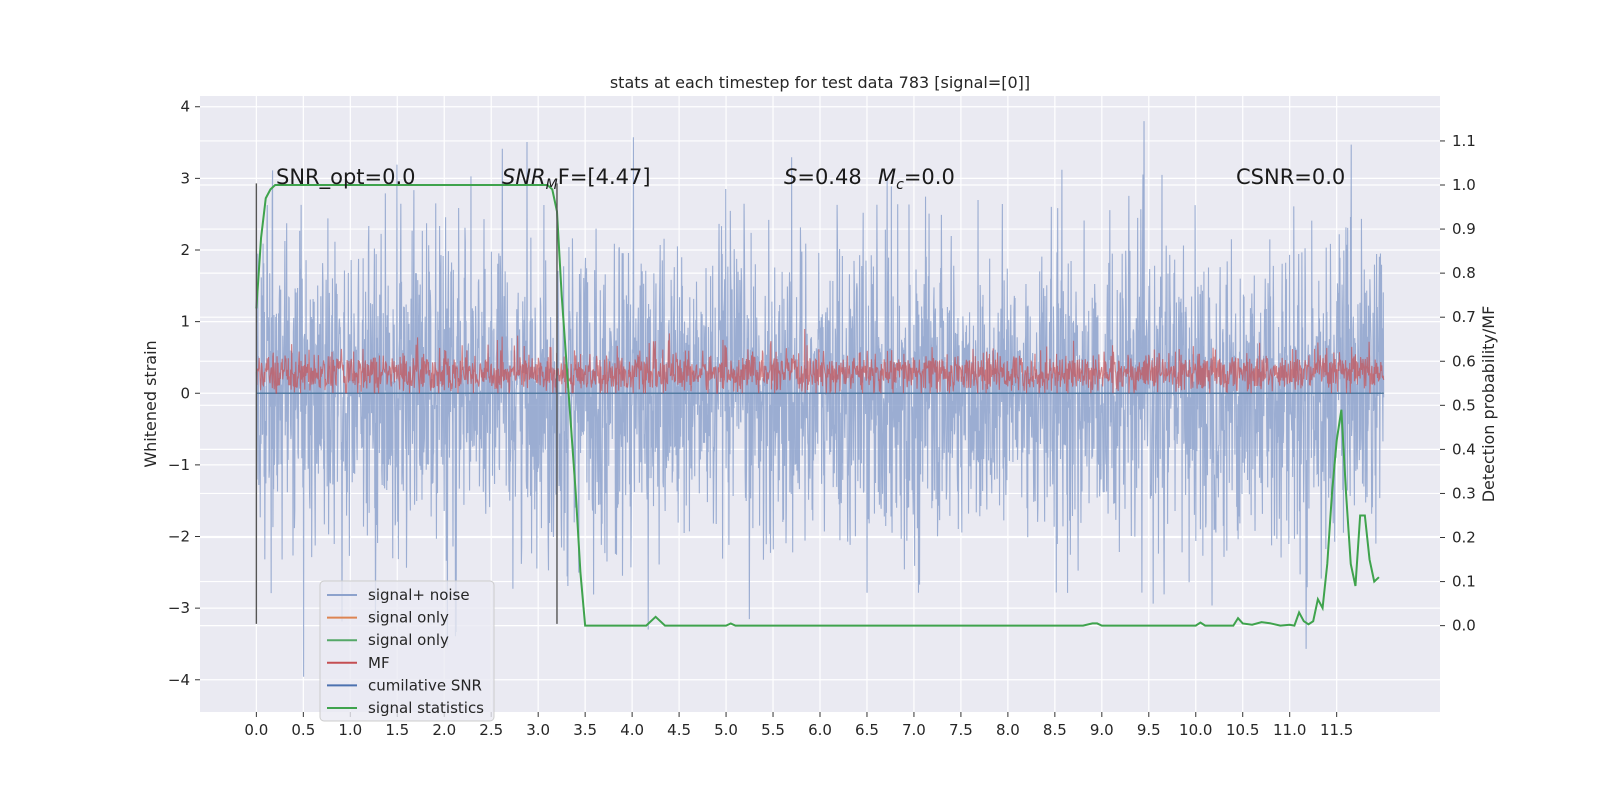 This screenshot has width=1600, height=804. I want to click on mc-value: =0.0, so click(929, 177).